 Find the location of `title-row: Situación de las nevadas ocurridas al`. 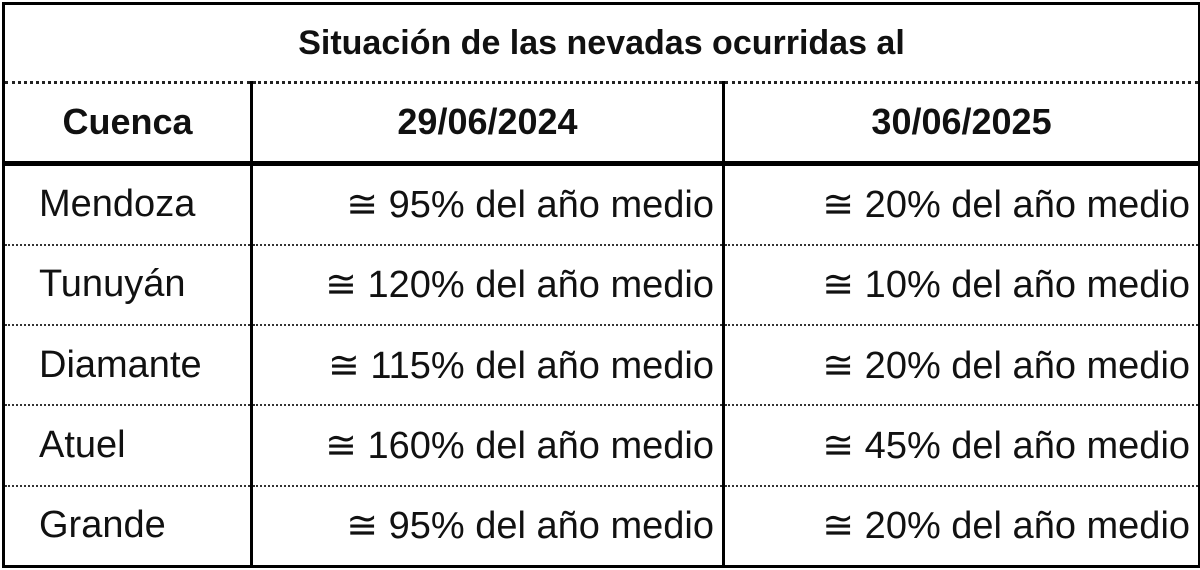

title-row: Situación de las nevadas ocurridas al is located at coordinates (601, 44).